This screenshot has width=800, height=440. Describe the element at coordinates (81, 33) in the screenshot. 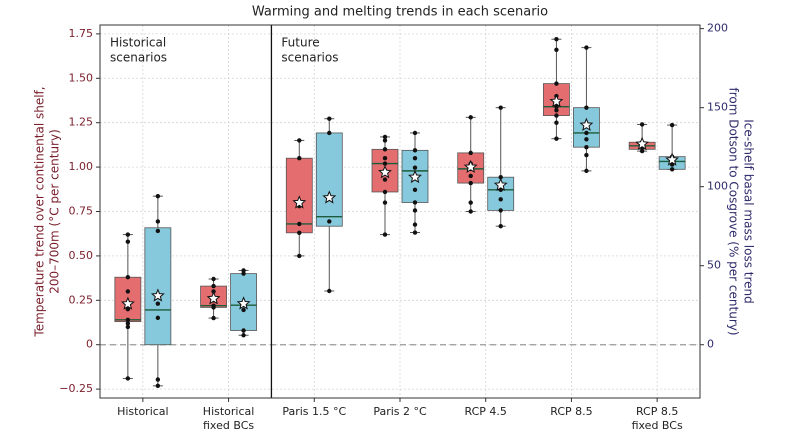

I see `y-tick-label: 1.75` at that location.